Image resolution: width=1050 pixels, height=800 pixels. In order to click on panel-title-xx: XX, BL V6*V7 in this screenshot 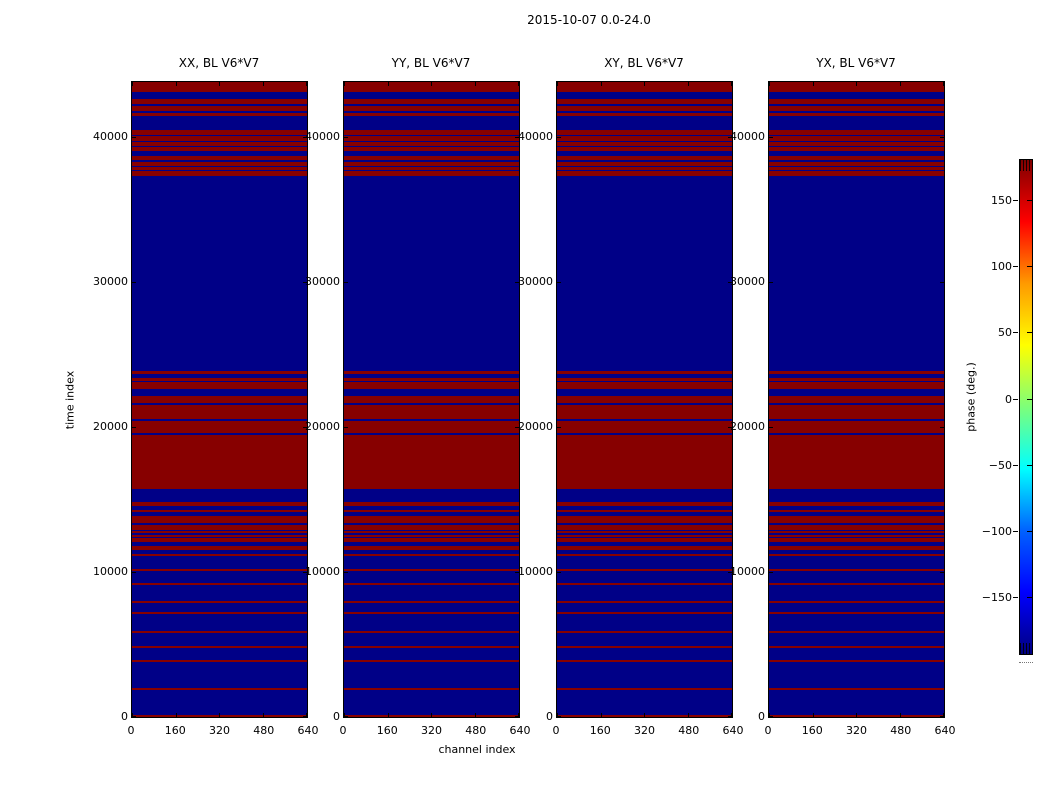, I will do `click(219, 63)`.